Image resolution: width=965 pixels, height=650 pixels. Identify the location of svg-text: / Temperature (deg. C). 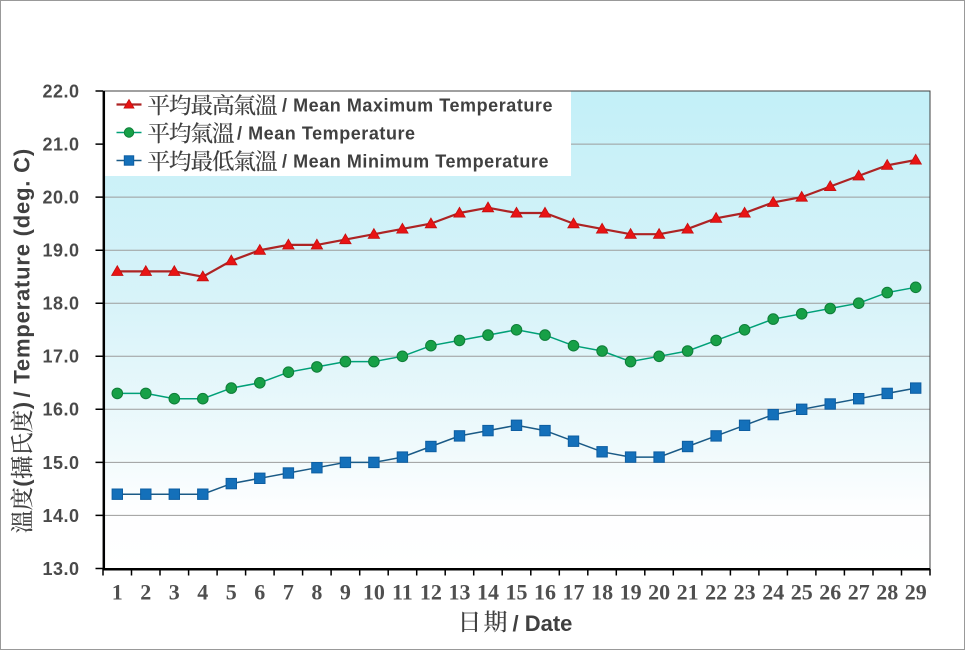
(22, 272).